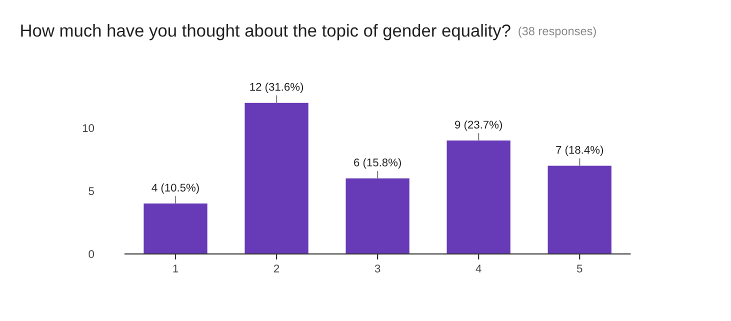 This screenshot has height=321, width=731. What do you see at coordinates (277, 87) in the screenshot?
I see `data-label: 12 (31.6%)` at bounding box center [277, 87].